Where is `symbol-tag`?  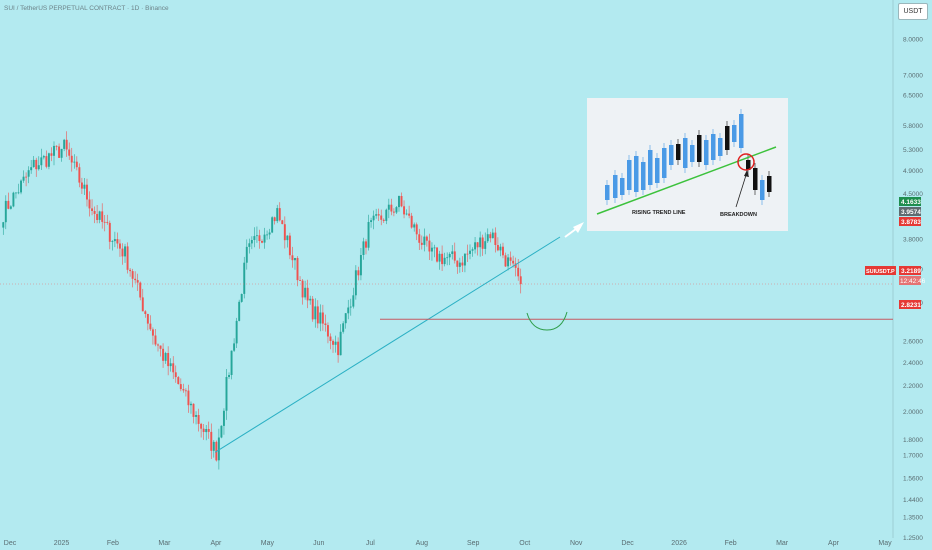
symbol-tag is located at coordinates (880, 270).